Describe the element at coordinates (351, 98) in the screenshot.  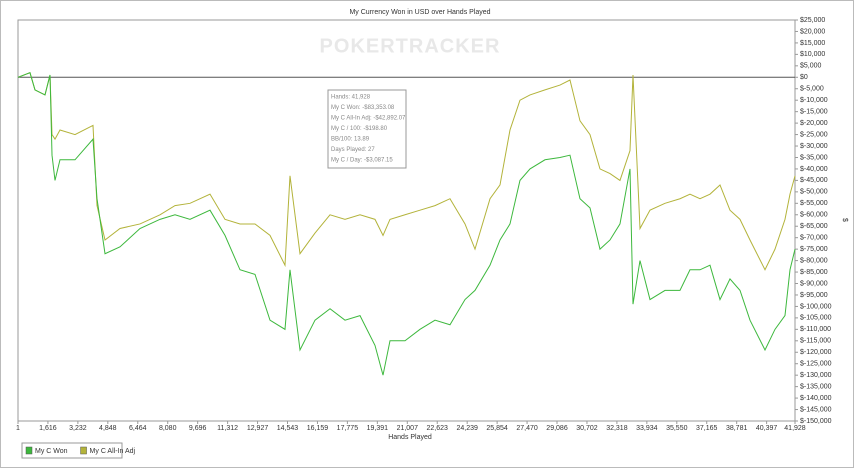
I see `tooltip-line: Hands: 41,928` at that location.